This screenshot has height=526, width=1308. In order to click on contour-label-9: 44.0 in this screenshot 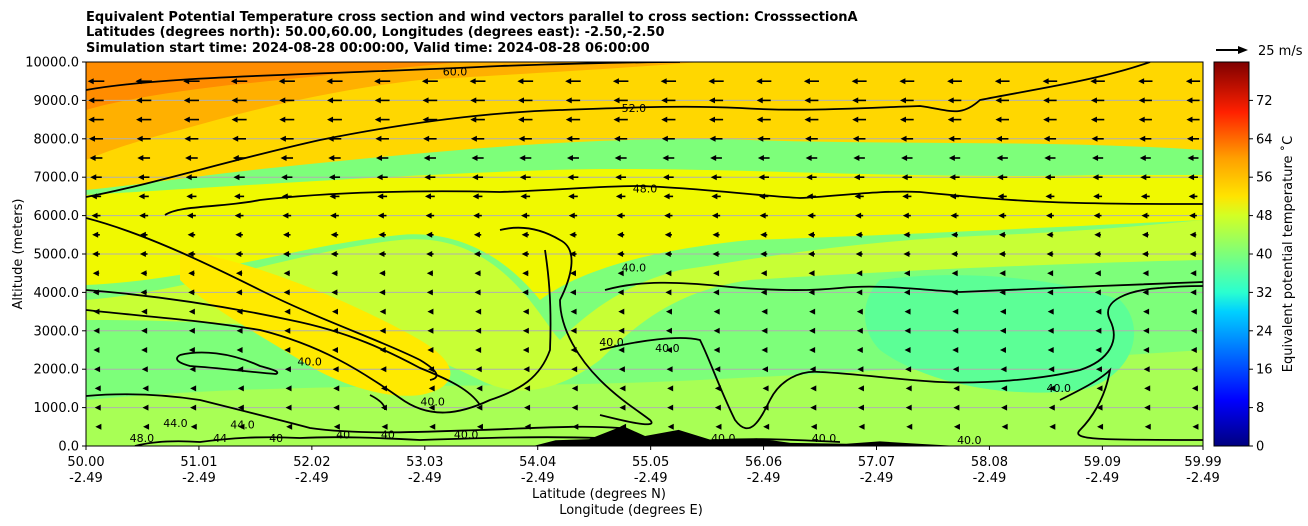, I will do `click(175, 423)`.